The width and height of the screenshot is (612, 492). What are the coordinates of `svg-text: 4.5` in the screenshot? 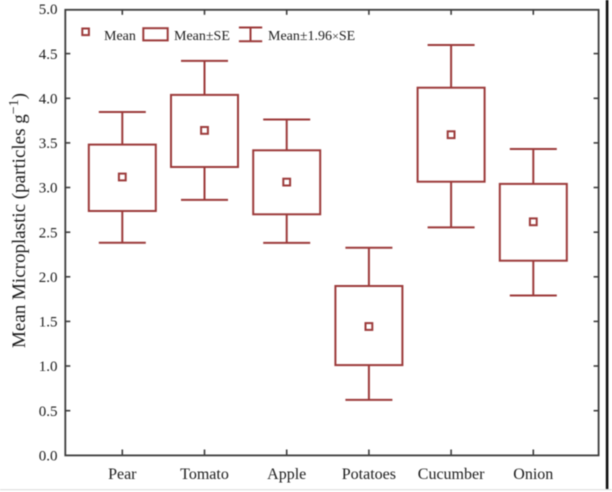 It's located at (48, 55).